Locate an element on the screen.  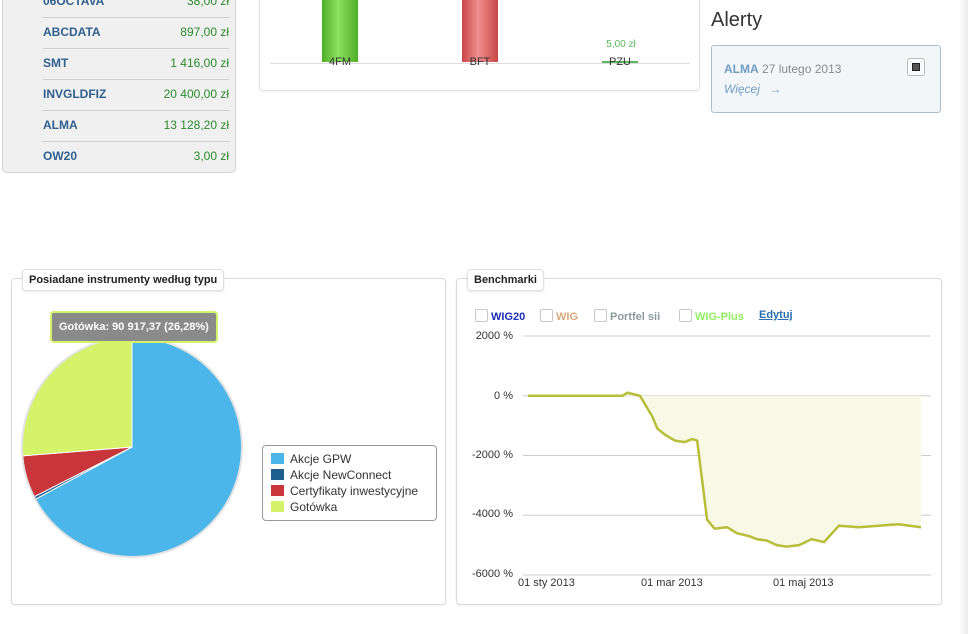
alert-more-label: Więcej is located at coordinates (742, 89).